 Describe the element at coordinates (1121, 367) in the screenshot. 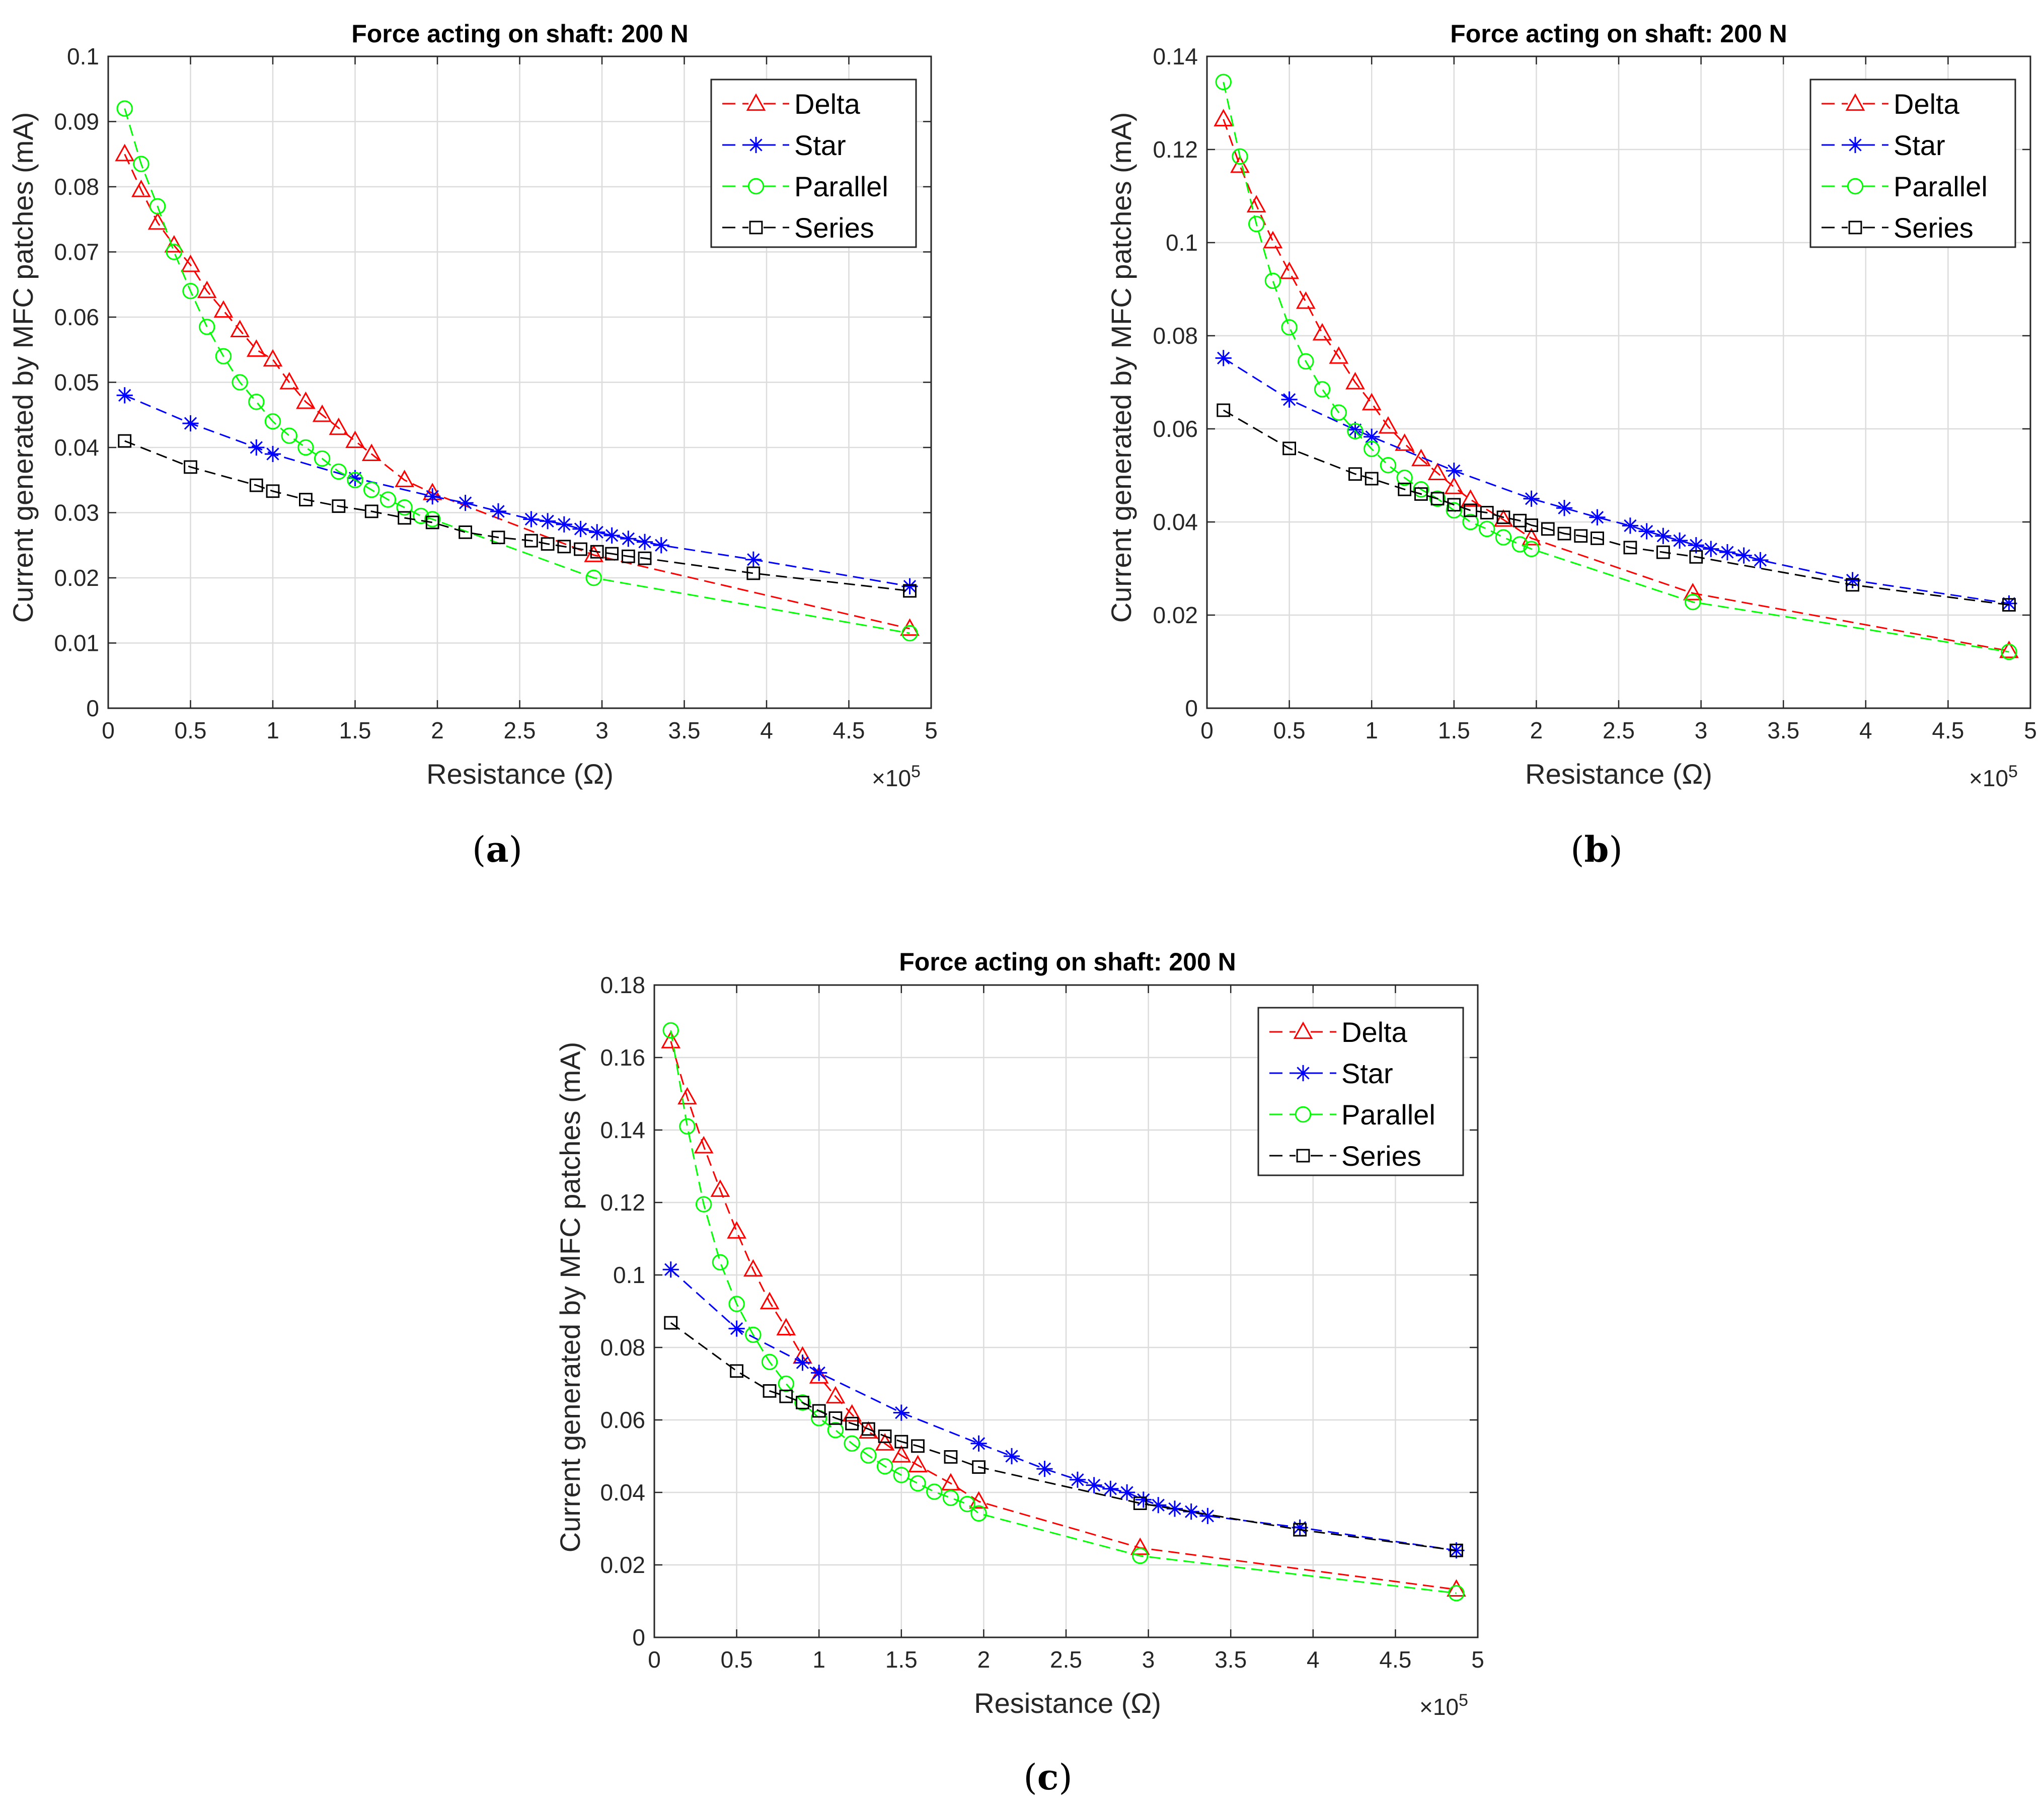

I see `y-axis-label: Current generated by MFC patches (mA)` at that location.